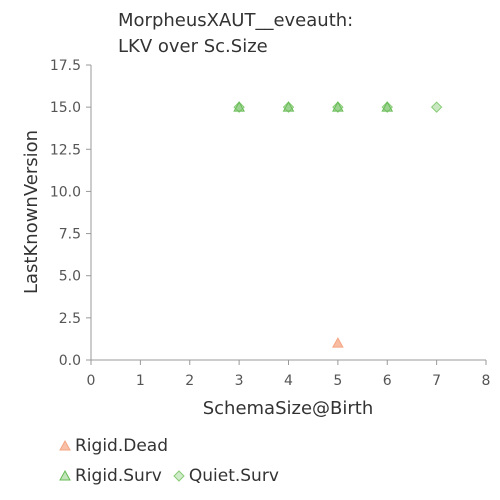 Image resolution: width=500 pixels, height=500 pixels. What do you see at coordinates (235, 34) in the screenshot?
I see `chart-title: MorpheusXAUT__eveauth: LKV over Sc.Size` at bounding box center [235, 34].